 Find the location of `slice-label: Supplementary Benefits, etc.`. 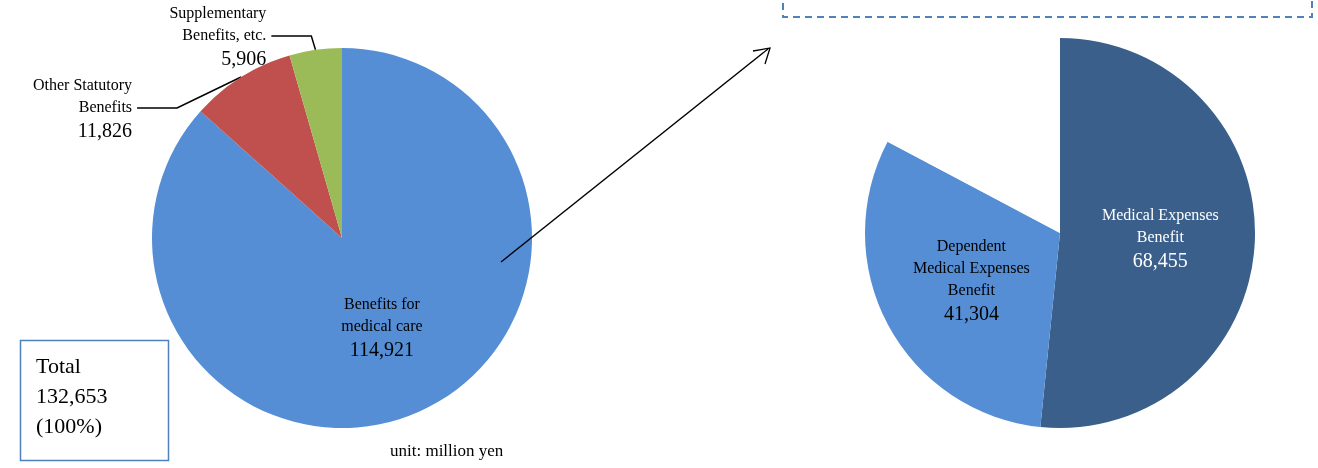

slice-label: Supplementary Benefits, etc. is located at coordinates (218, 23).